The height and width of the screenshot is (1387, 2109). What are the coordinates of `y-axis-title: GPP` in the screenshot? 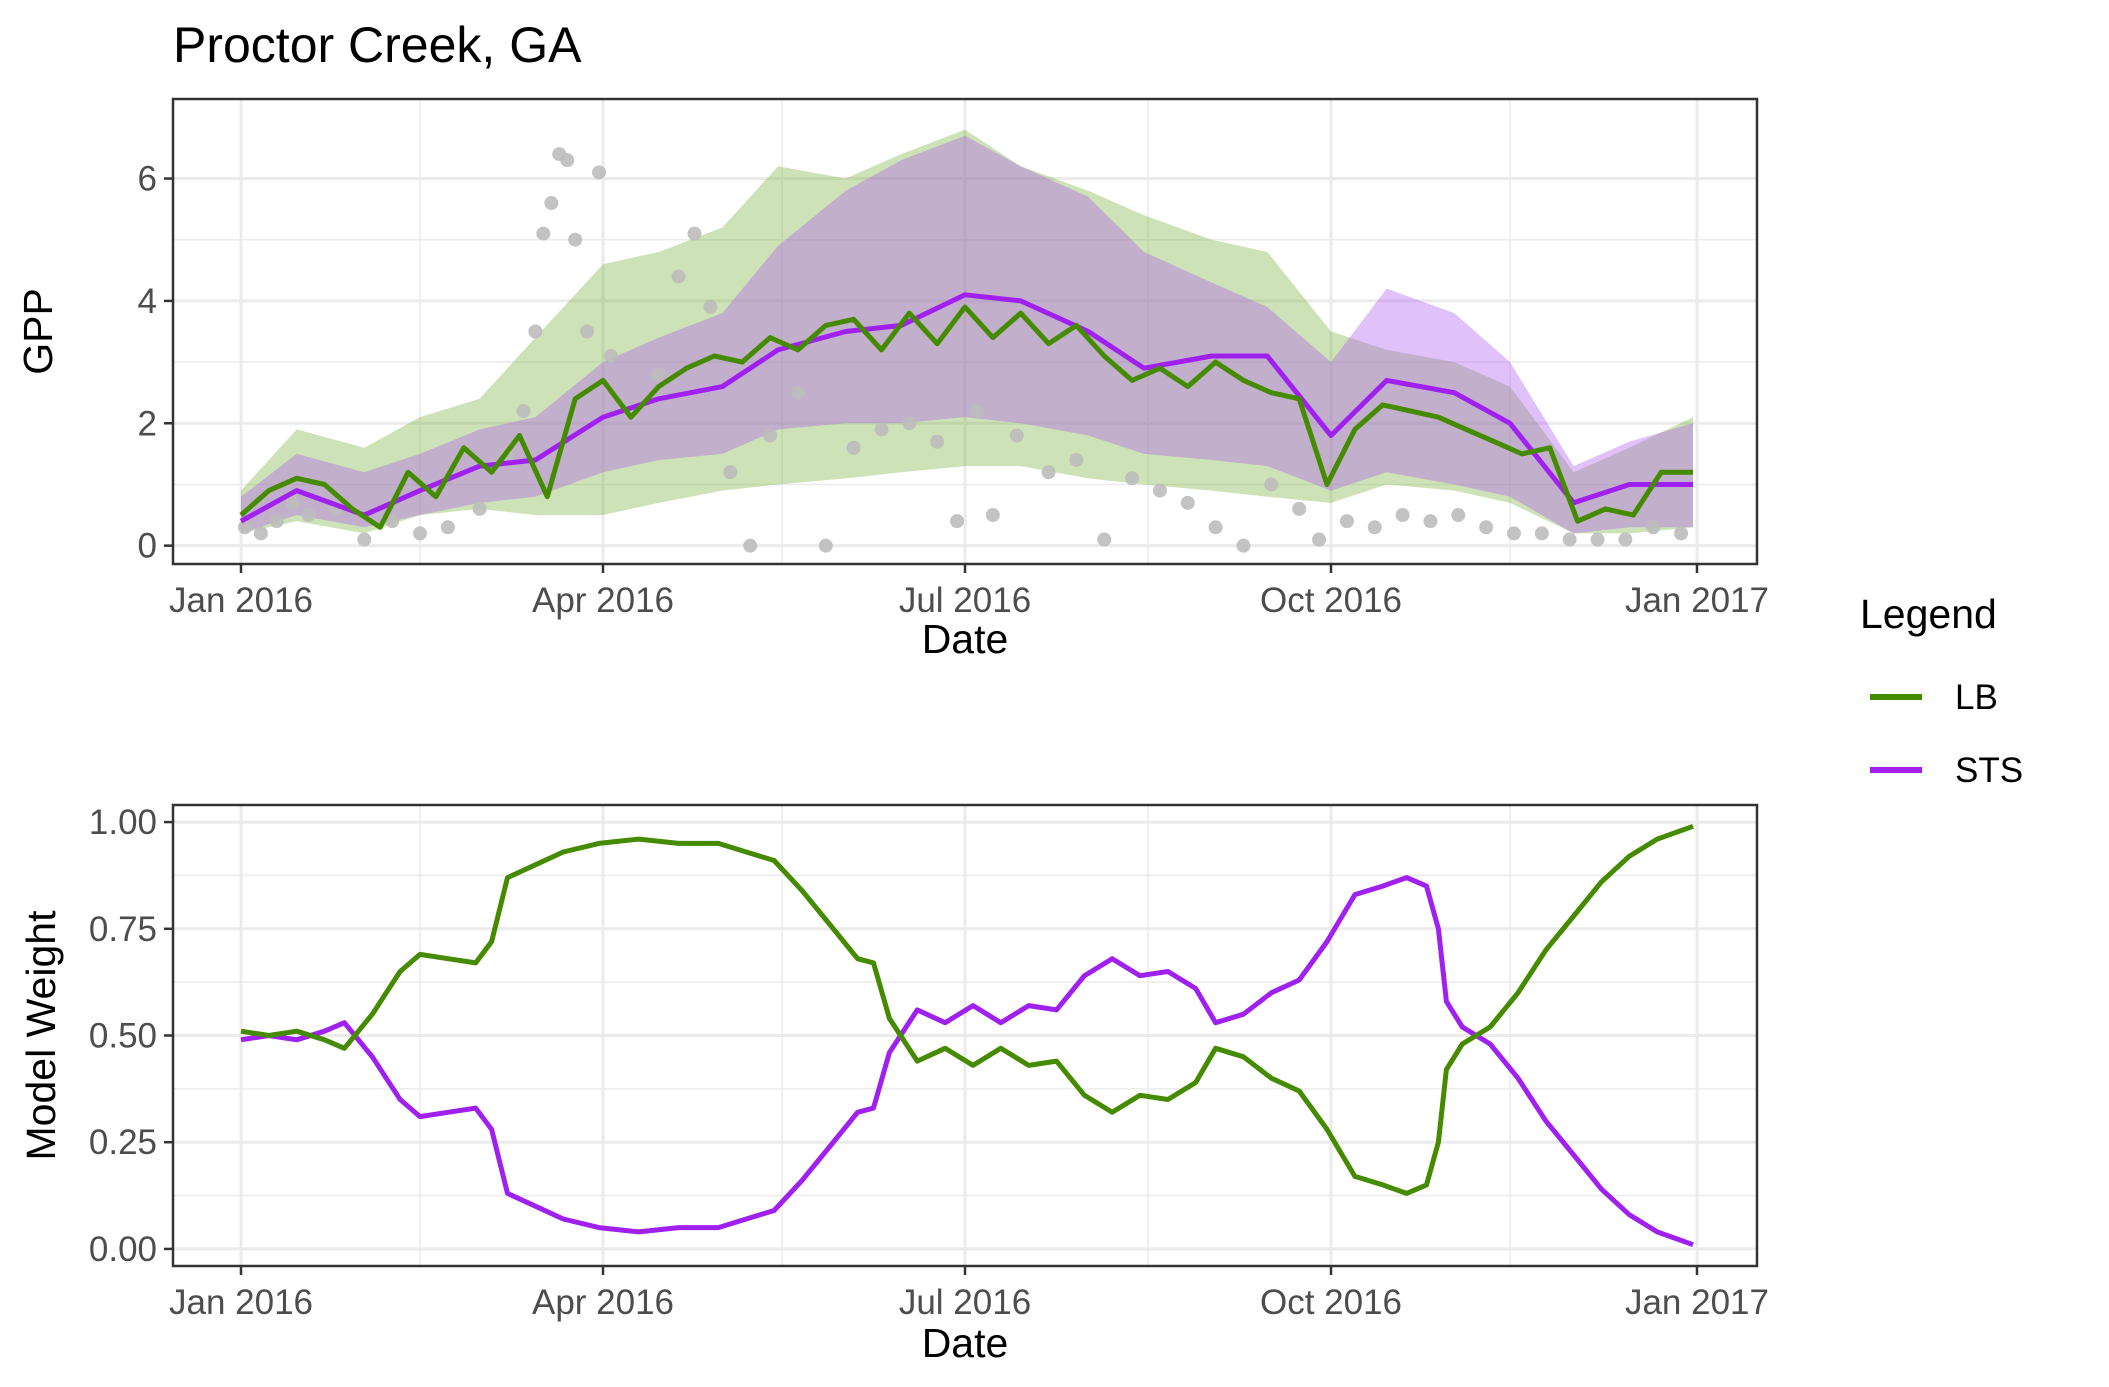 It's located at (38, 331).